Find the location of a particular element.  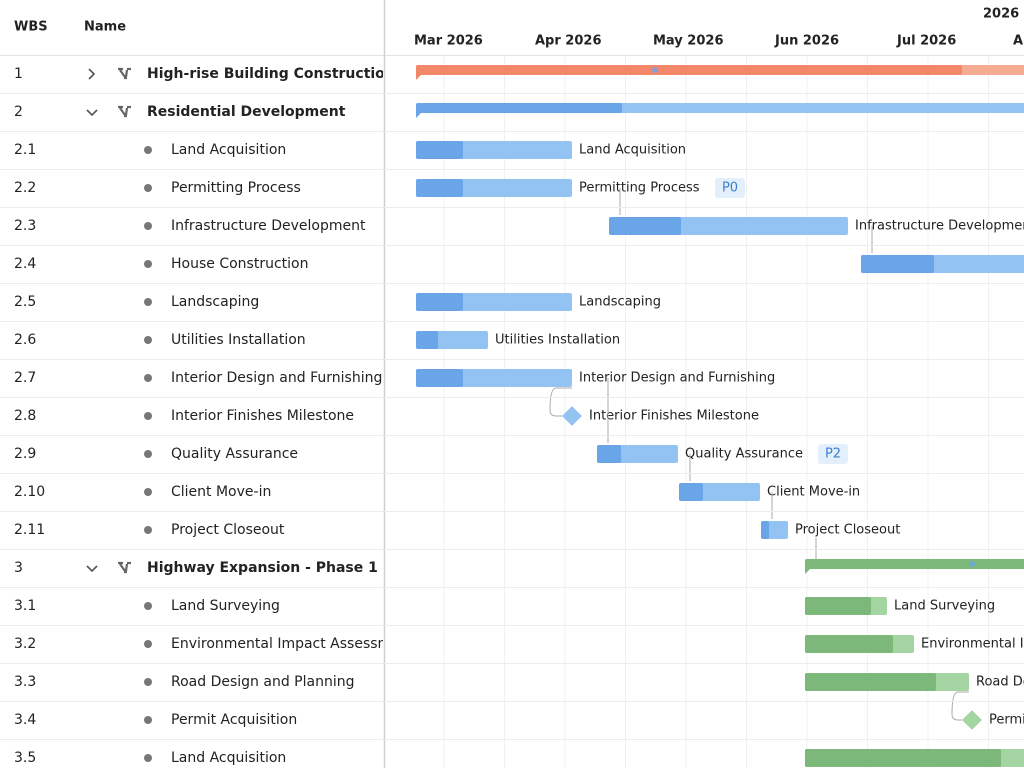

name-cell: Environmental Impact Assessment is located at coordinates (293, 644).